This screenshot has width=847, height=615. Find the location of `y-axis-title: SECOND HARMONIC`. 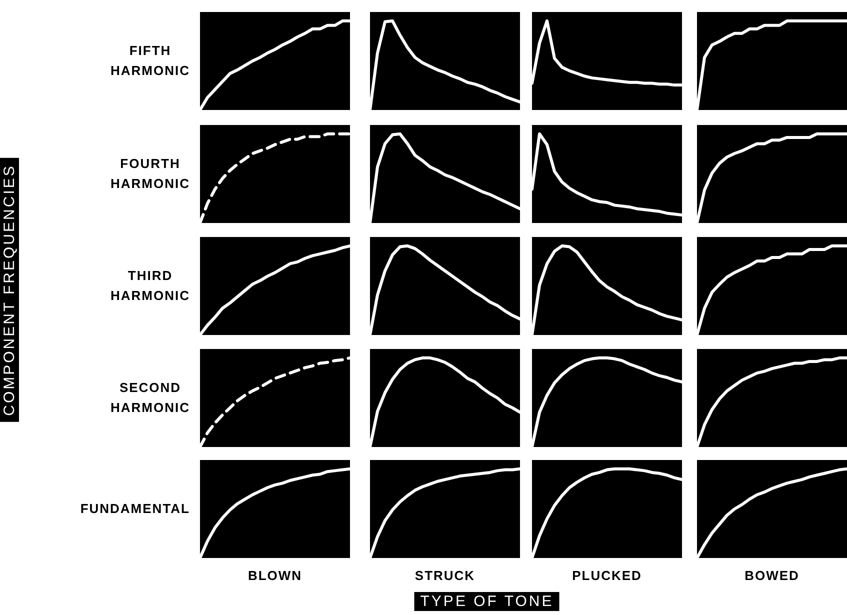

y-axis-title: SECOND HARMONIC is located at coordinates (150, 398).